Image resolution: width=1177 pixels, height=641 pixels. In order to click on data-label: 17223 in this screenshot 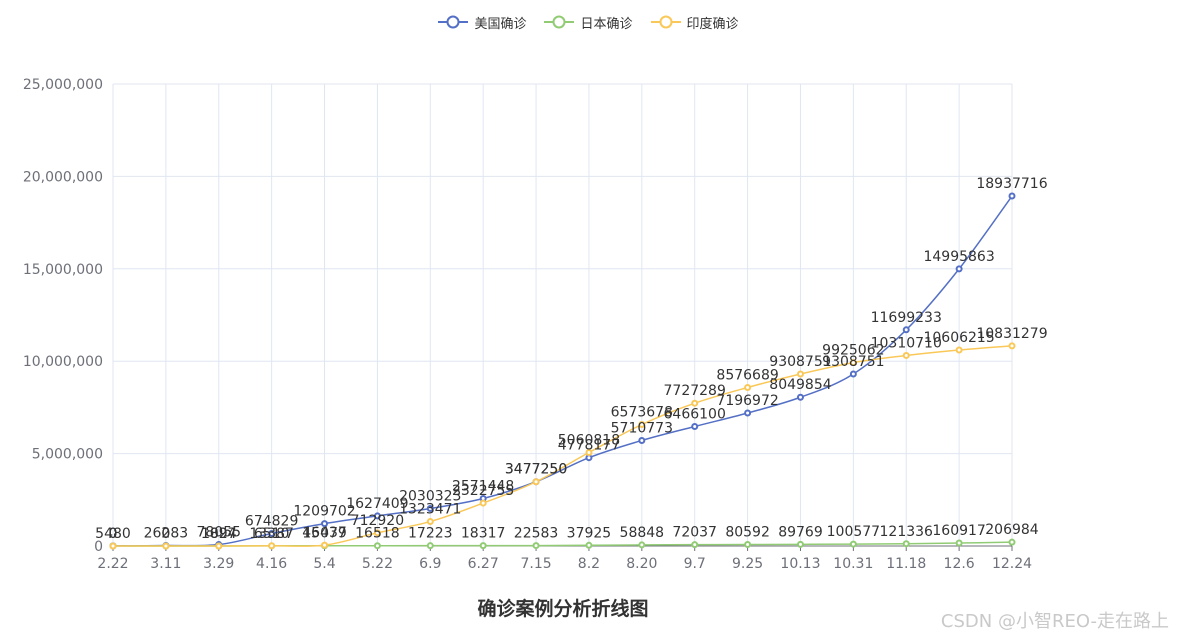, I will do `click(430, 534)`.